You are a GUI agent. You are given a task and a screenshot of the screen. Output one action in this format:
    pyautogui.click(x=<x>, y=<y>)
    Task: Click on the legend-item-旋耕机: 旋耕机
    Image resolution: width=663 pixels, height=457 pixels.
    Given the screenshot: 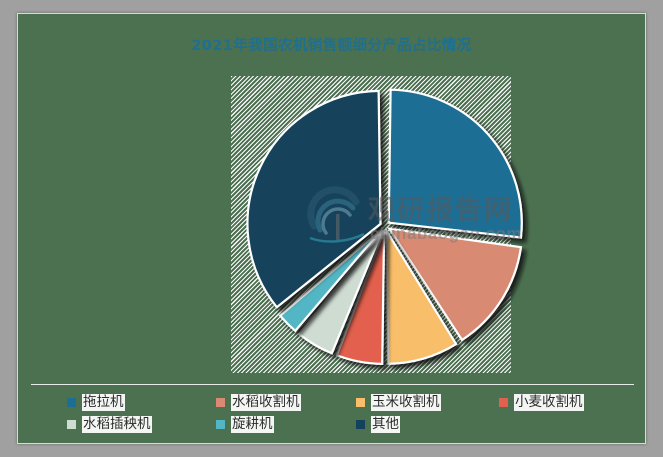 What is the action you would take?
    pyautogui.click(x=245, y=424)
    